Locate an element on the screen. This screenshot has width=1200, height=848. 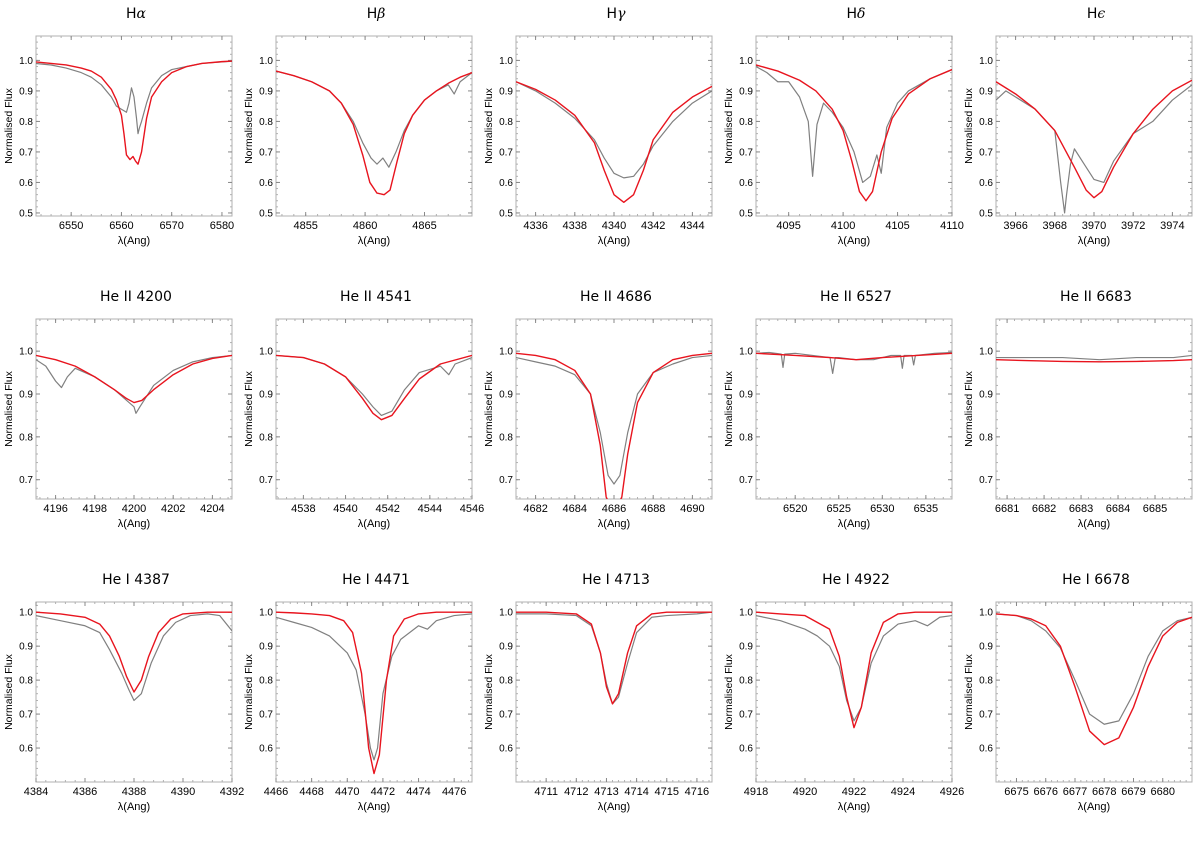
x-tick-label: 6535 is located at coordinates (926, 509).